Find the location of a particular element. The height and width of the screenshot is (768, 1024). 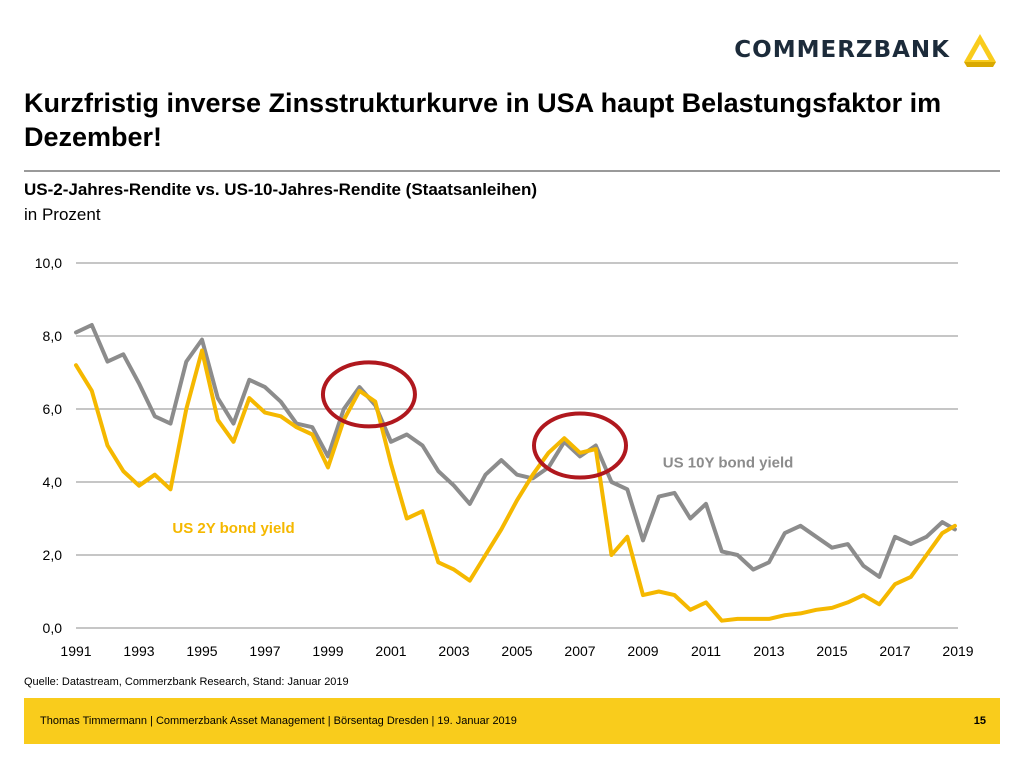

page-number: 15 is located at coordinates (979, 721).